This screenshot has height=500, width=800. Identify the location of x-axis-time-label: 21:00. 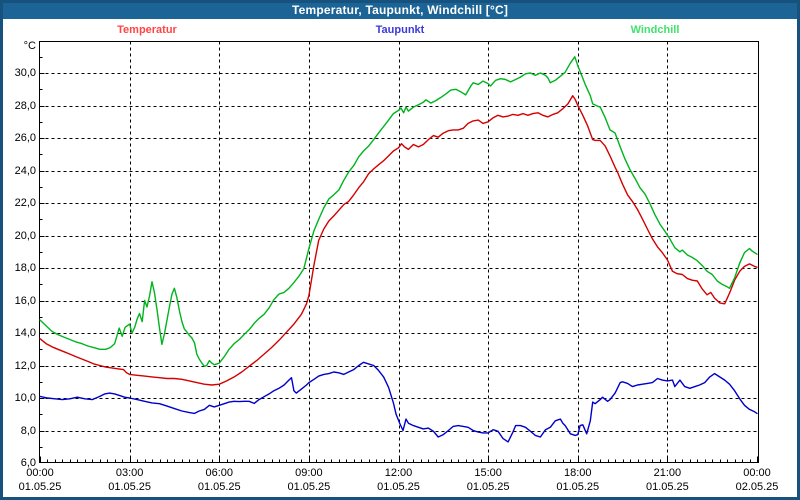
(667, 473).